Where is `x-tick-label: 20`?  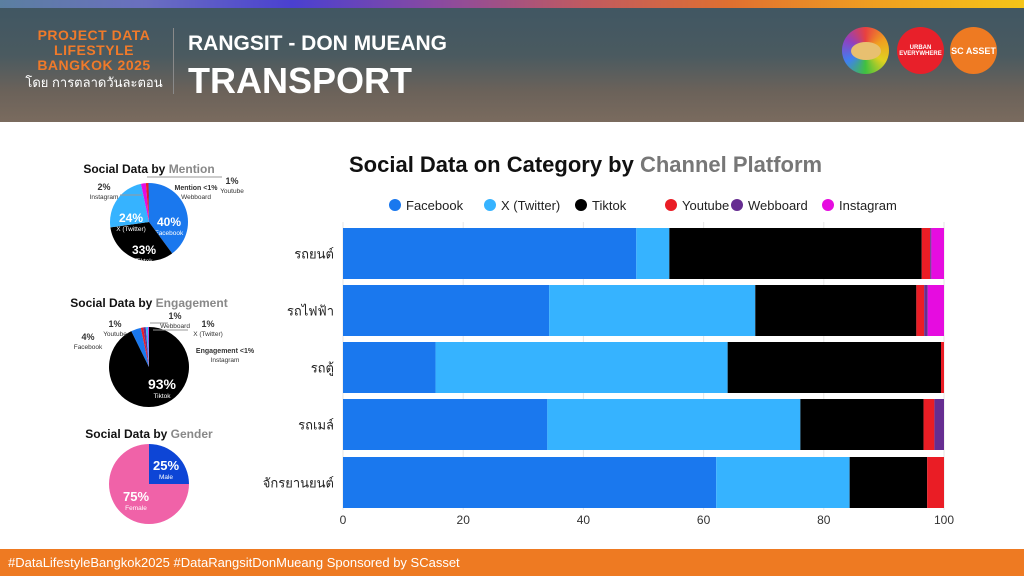
x-tick-label: 20 is located at coordinates (464, 520).